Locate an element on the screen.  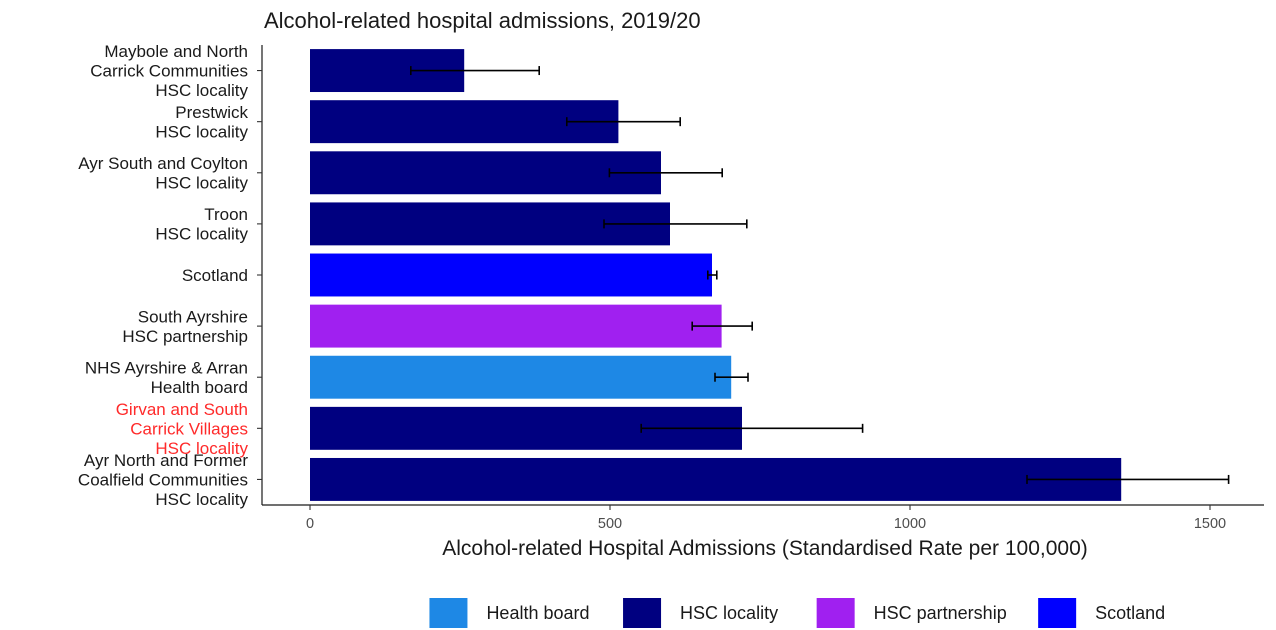
legend-label-0: Health board is located at coordinates (537, 613).